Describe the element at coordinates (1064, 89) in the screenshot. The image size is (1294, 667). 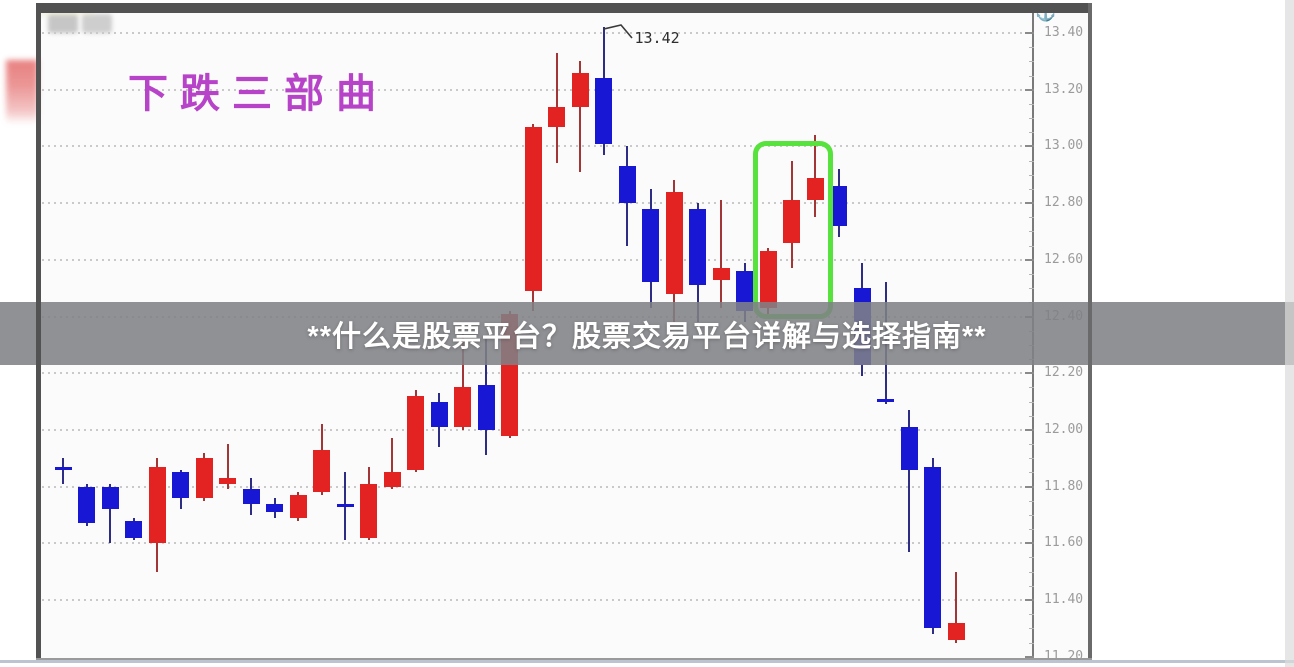
I see `axis-label: 13.20` at that location.